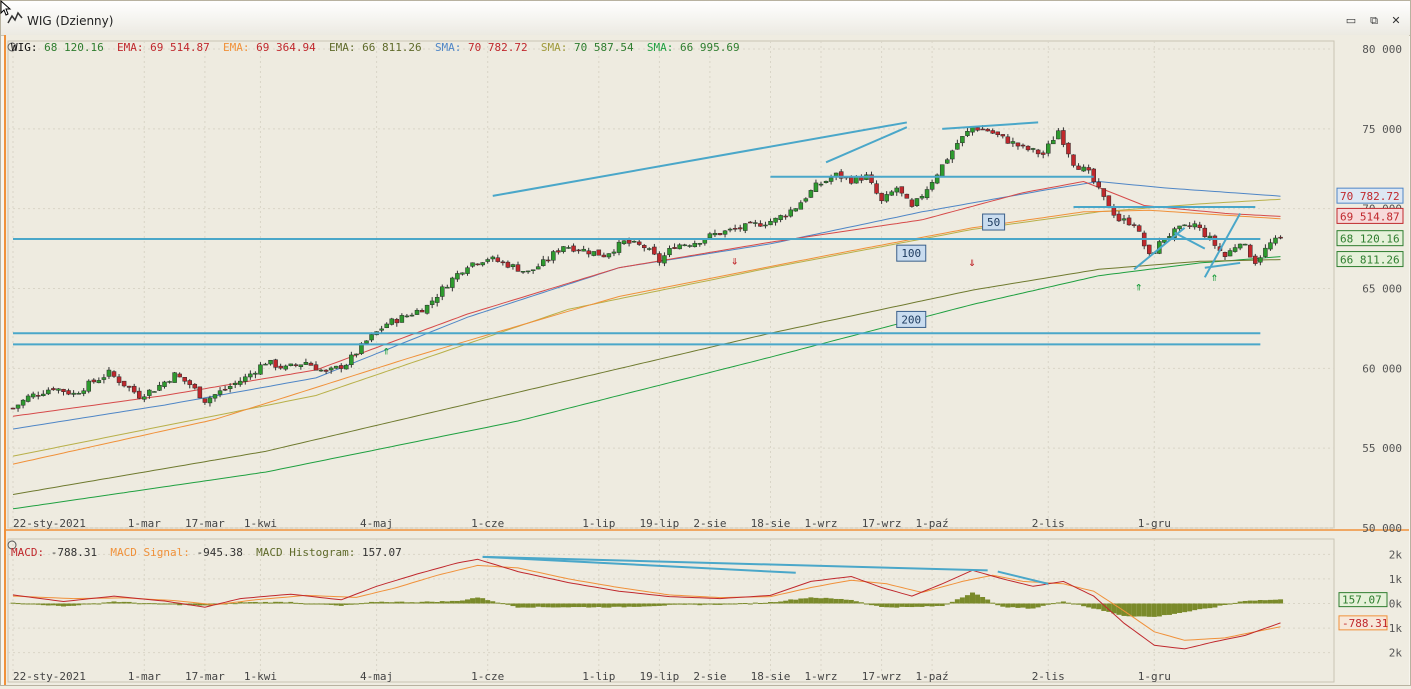 This screenshot has width=1411, height=689. Describe the element at coordinates (12, 47) in the screenshot. I see `pane-settings-icon` at that location.